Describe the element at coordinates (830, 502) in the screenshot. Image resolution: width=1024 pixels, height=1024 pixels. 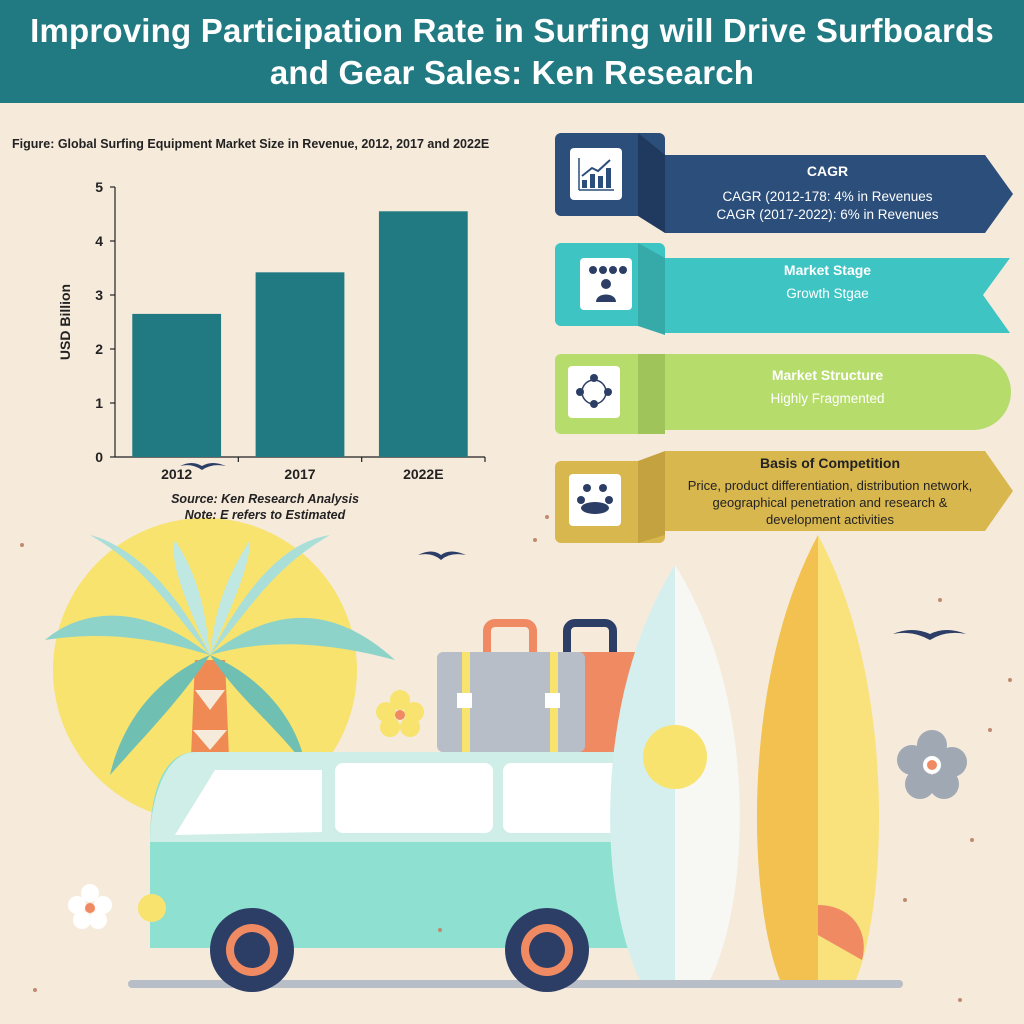
I see `card-basis-line-2: geographical penetration and research &` at that location.